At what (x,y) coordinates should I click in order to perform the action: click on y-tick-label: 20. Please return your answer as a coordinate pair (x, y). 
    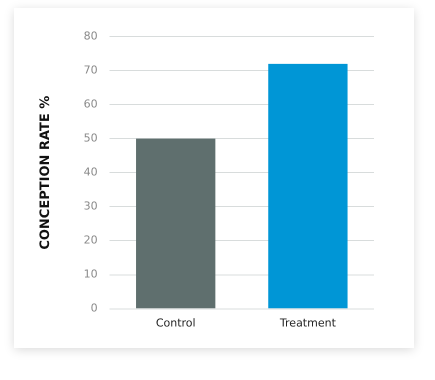
    Looking at the image, I should click on (91, 240).